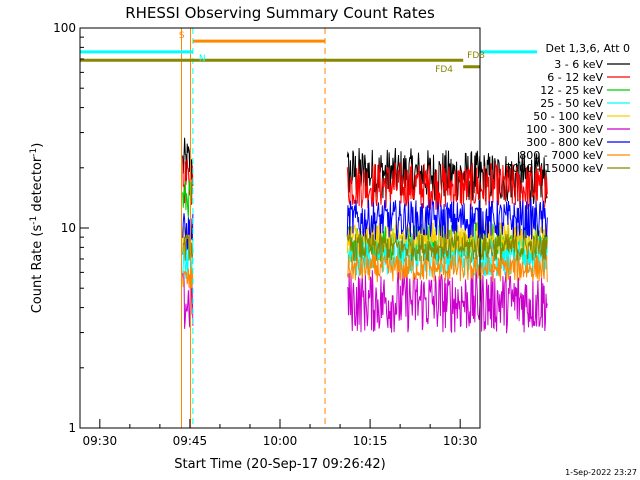  Describe the element at coordinates (554, 168) in the screenshot. I see `legend-label-7000-15000-kev: 7000 - 15000 keV` at that location.